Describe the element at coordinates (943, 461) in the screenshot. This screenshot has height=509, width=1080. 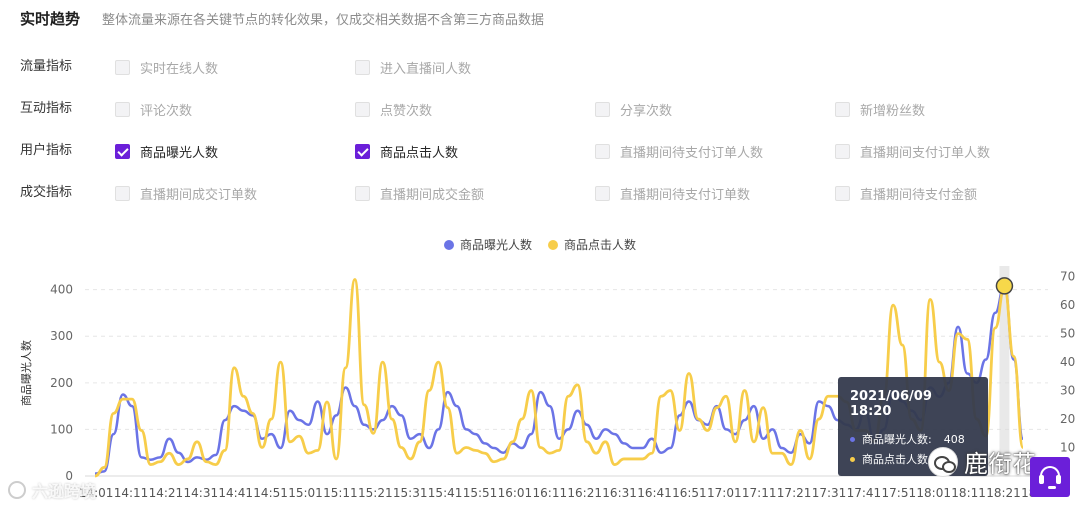
I see `wechat-icon` at that location.